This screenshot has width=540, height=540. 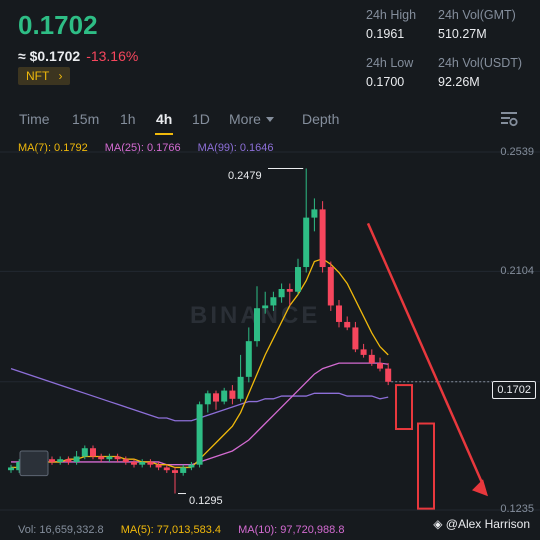 I want to click on low-label: 24h Low, so click(x=390, y=63).